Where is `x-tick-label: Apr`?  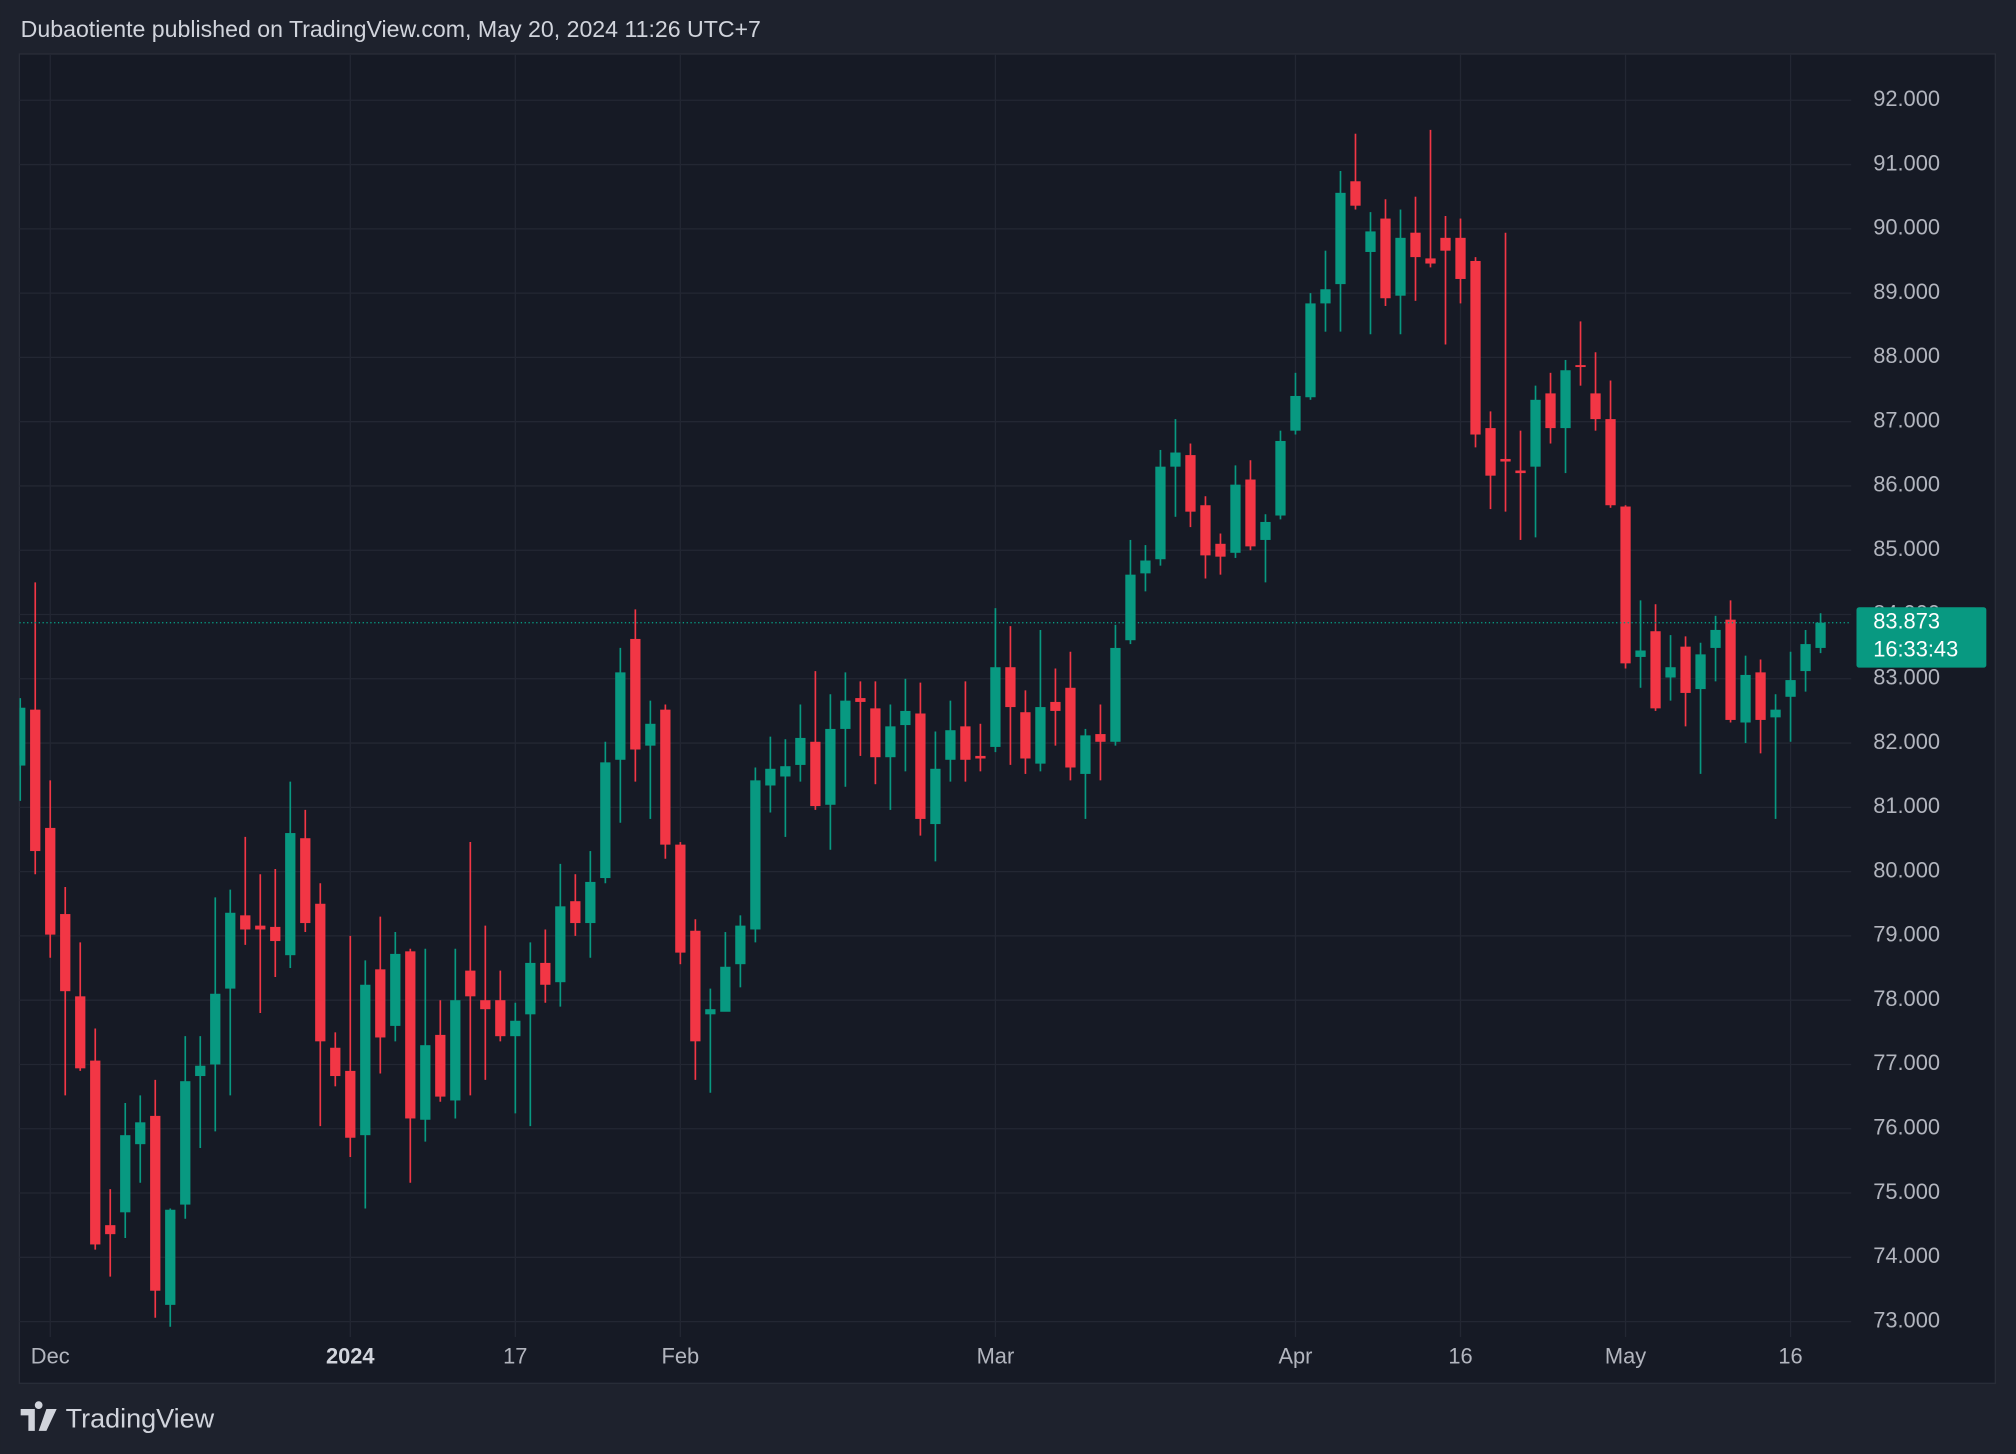 x-tick-label: Apr is located at coordinates (1295, 1355).